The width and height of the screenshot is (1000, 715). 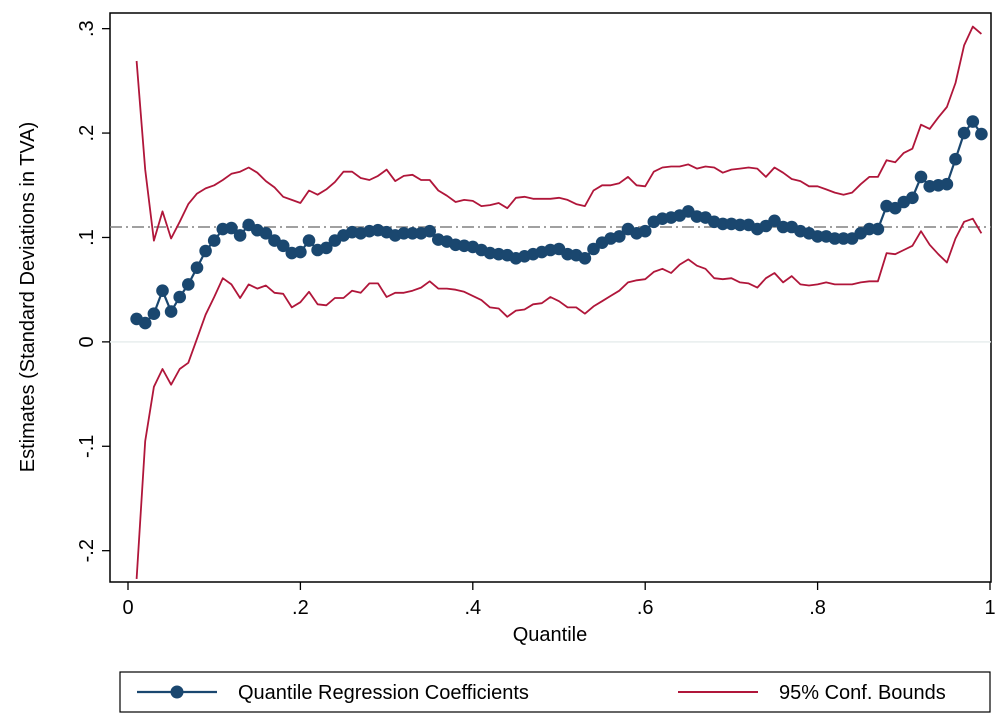 What do you see at coordinates (645, 608) in the screenshot?
I see `x-tick-label: .6` at bounding box center [645, 608].